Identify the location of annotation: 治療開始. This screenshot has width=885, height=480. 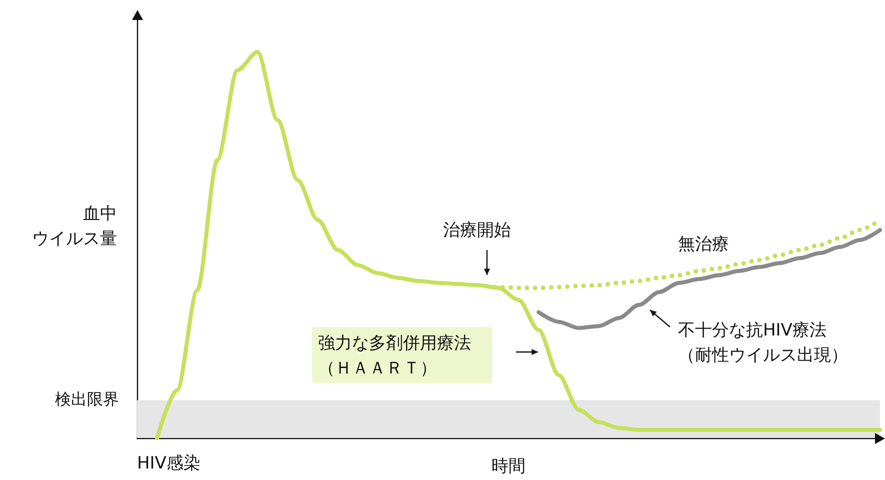
(477, 230).